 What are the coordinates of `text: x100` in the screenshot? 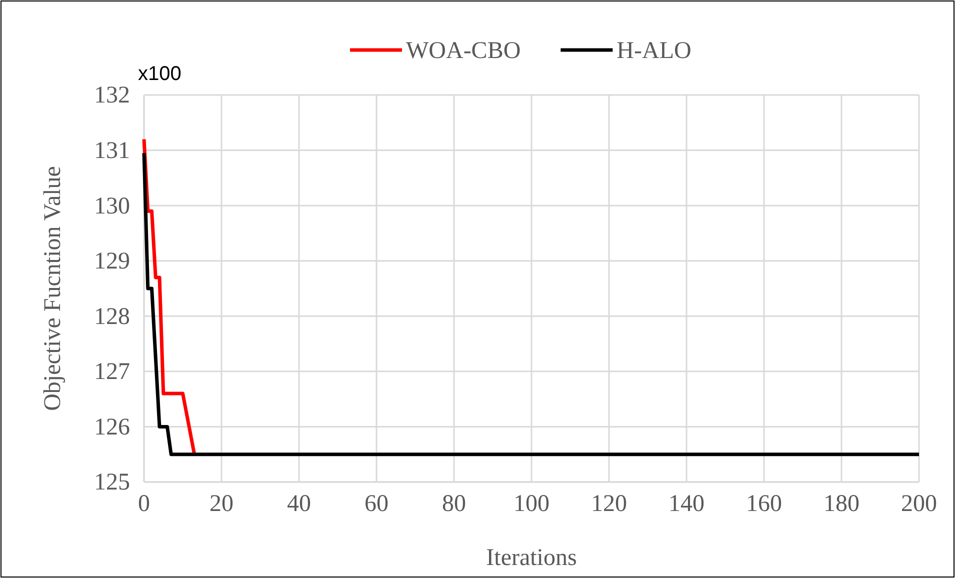 It's located at (160, 74).